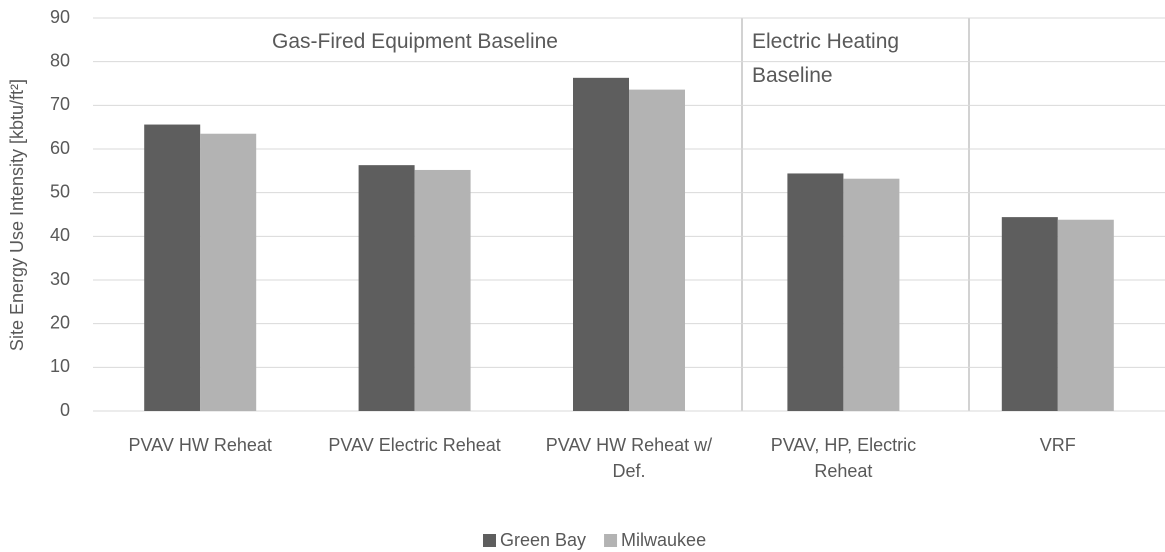  What do you see at coordinates (60, 279) in the screenshot?
I see `y-tick-label: 30` at bounding box center [60, 279].